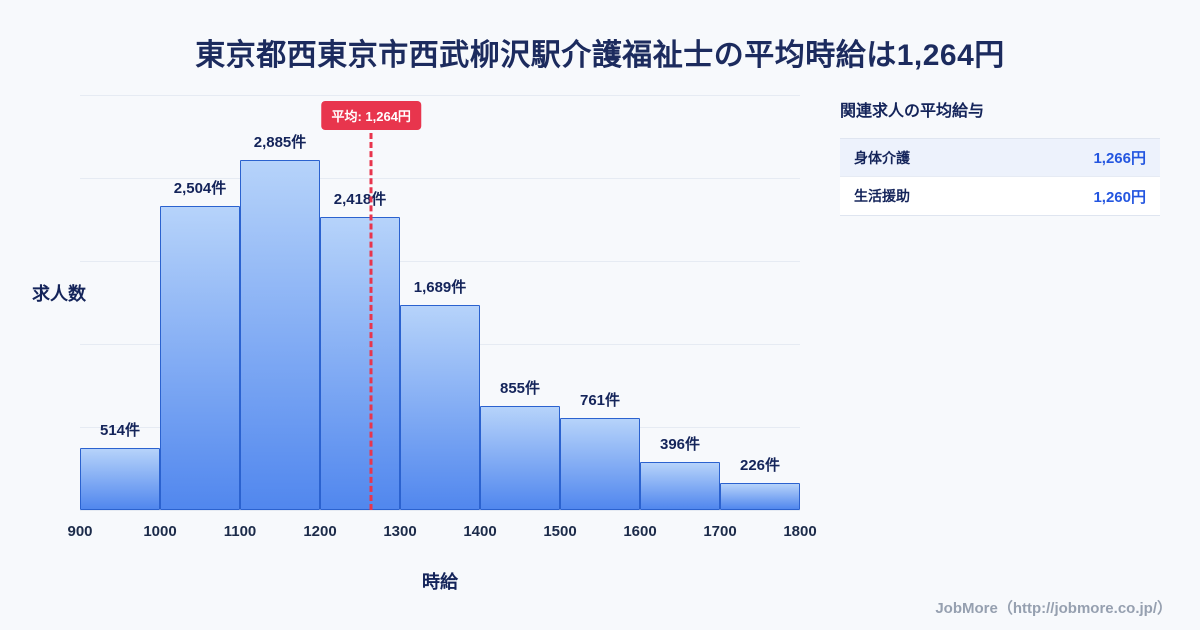  Describe the element at coordinates (520, 388) in the screenshot. I see `bar-value-label: 855件` at that location.